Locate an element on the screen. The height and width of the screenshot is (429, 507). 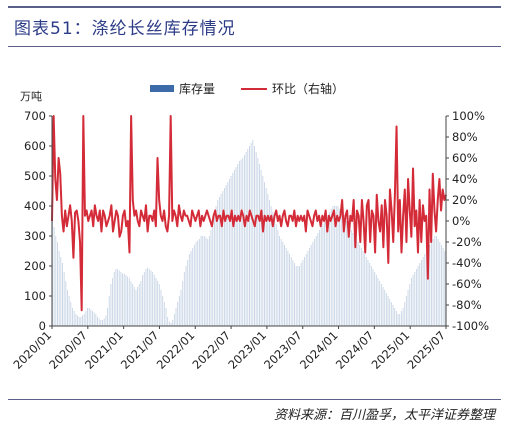
legend-swatch-line is located at coordinates (254, 88).